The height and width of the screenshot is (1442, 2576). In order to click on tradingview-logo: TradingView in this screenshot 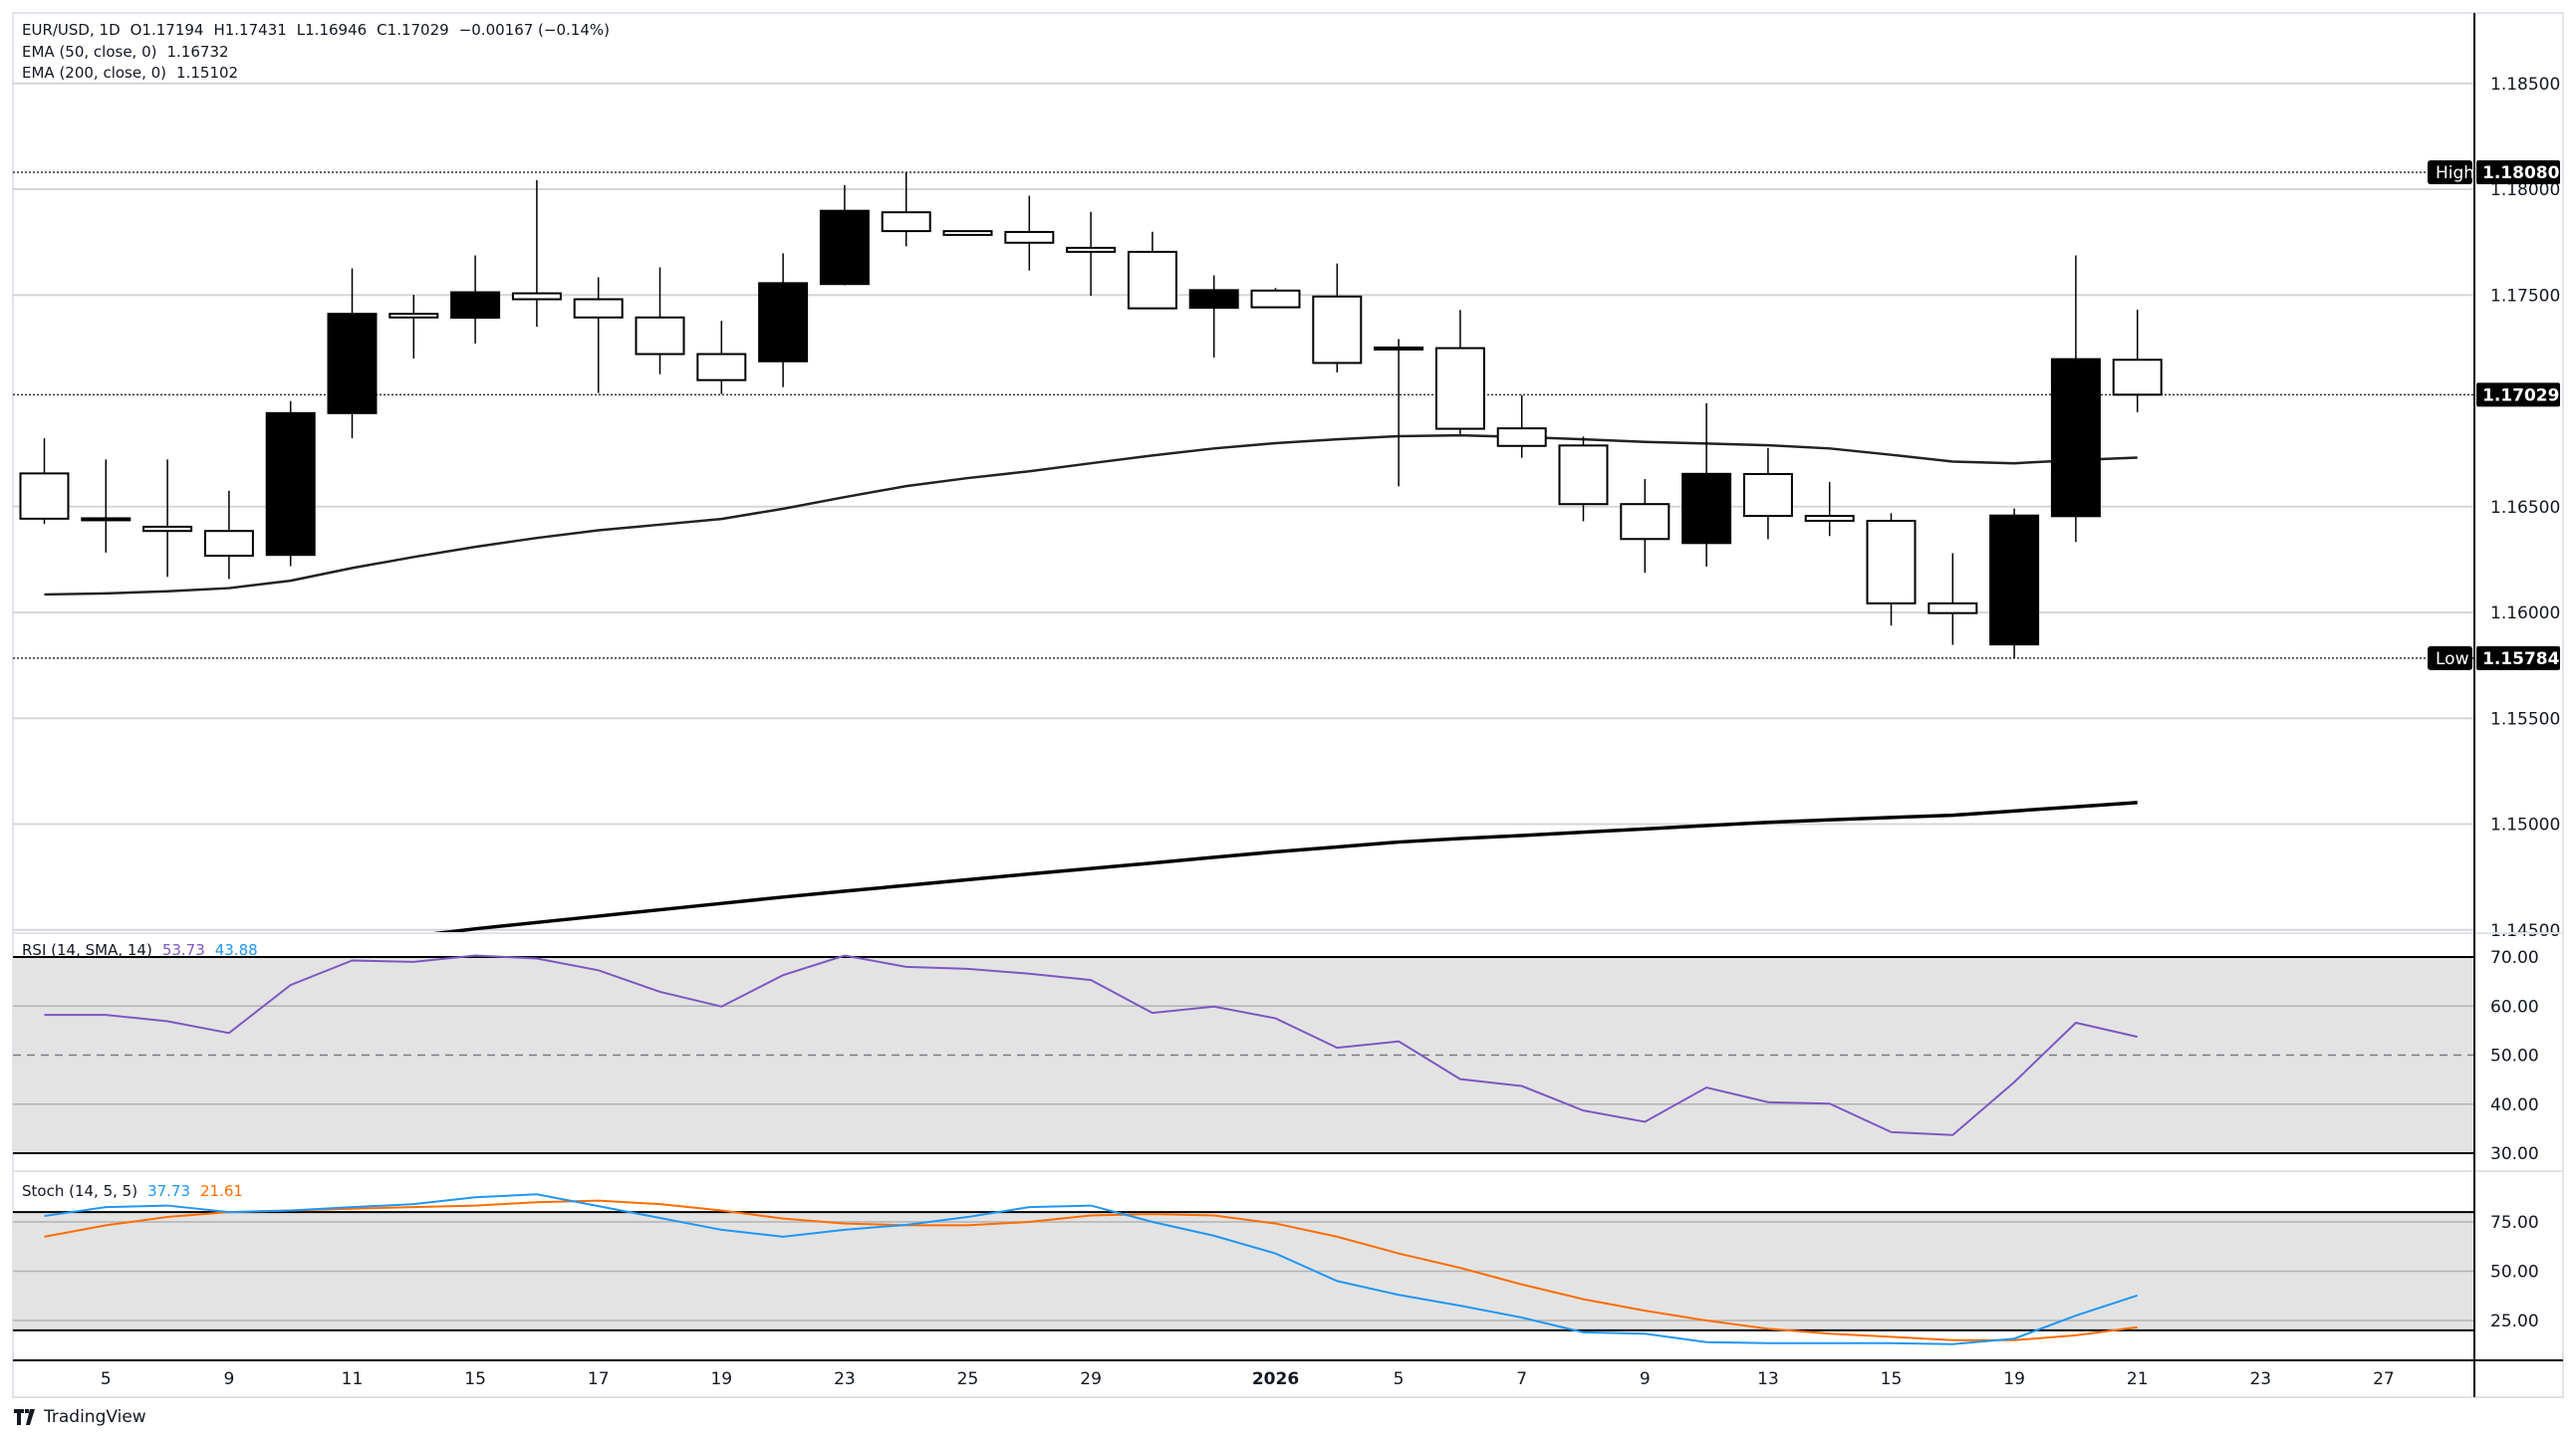, I will do `click(80, 1417)`.